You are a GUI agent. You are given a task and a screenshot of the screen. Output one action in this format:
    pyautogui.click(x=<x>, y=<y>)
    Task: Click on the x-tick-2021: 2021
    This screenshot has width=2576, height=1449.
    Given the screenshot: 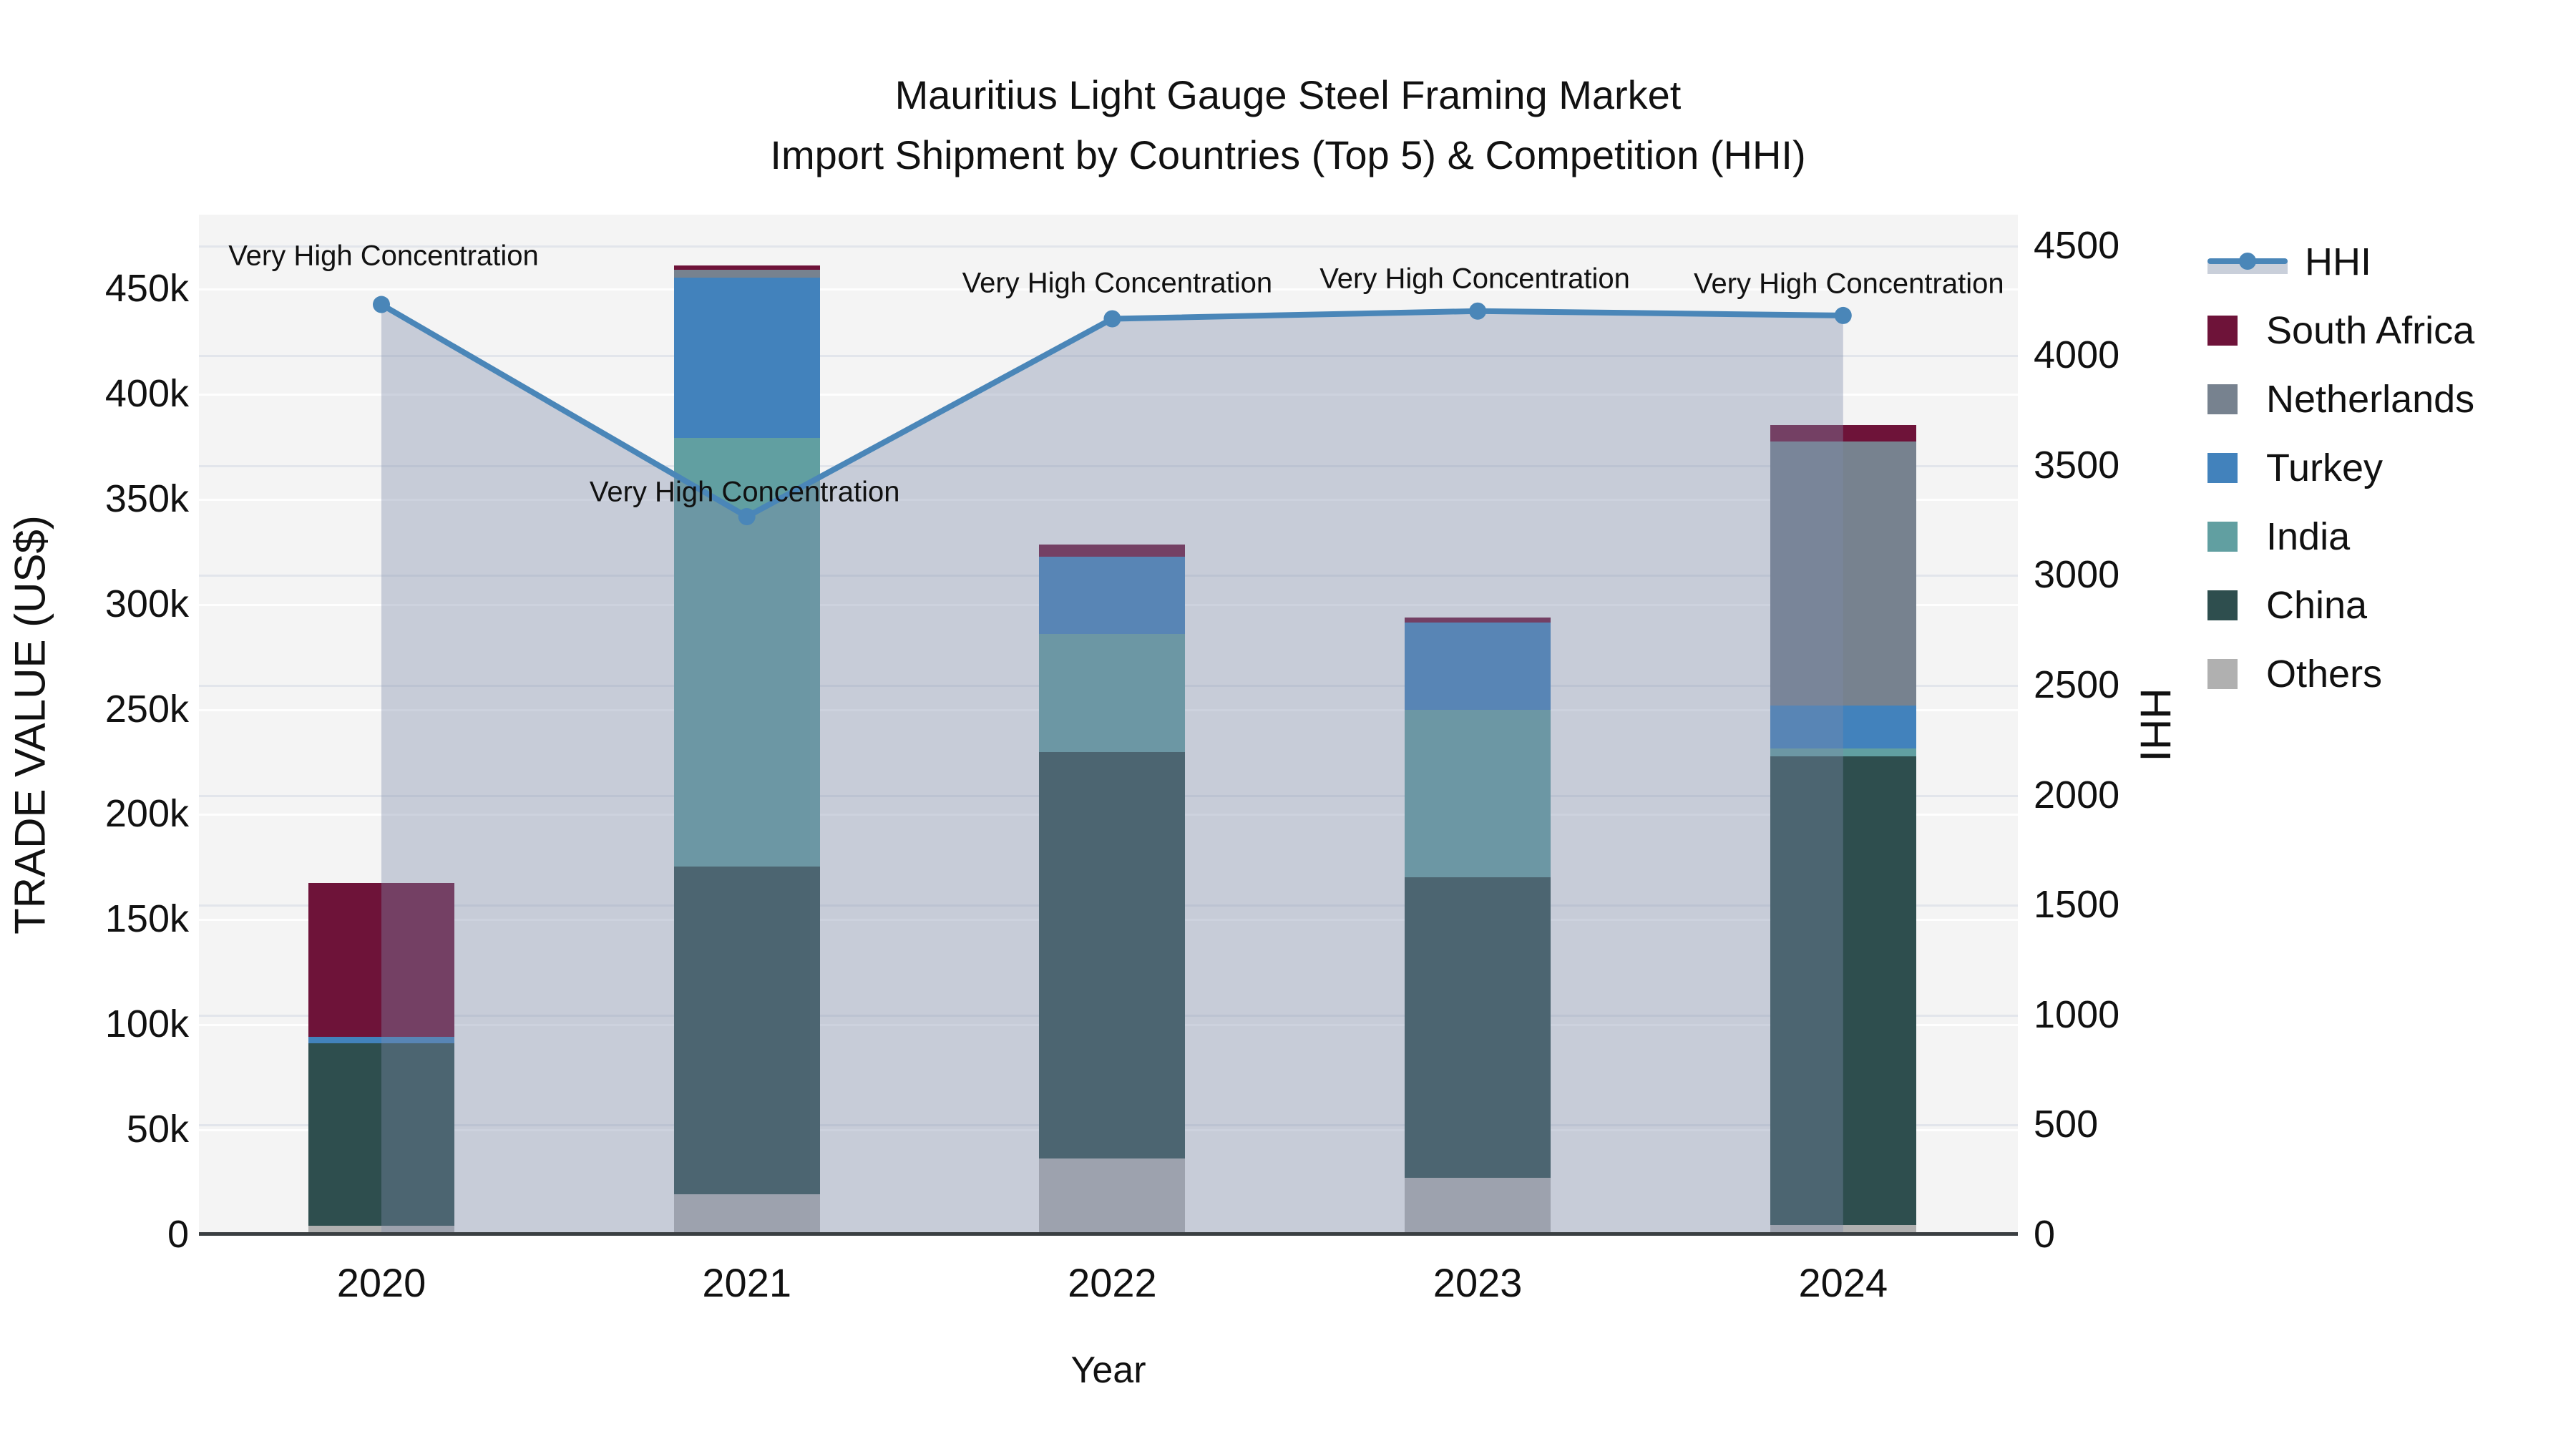 What is the action you would take?
    pyautogui.click(x=746, y=1282)
    